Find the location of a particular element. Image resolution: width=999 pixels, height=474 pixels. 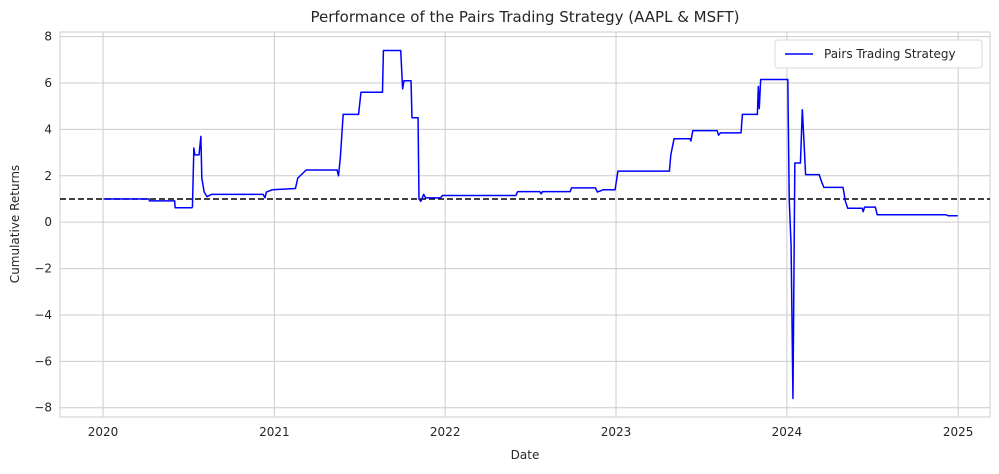

y-tick-label: −4 is located at coordinates (43, 315).